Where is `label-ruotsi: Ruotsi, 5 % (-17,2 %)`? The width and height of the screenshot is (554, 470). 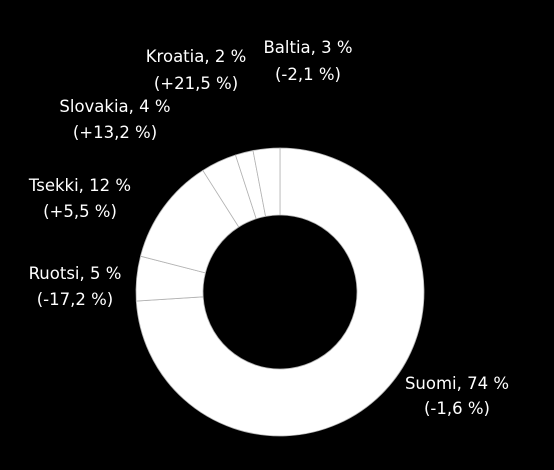 label-ruotsi: Ruotsi, 5 % (-17,2 %) is located at coordinates (75, 286).